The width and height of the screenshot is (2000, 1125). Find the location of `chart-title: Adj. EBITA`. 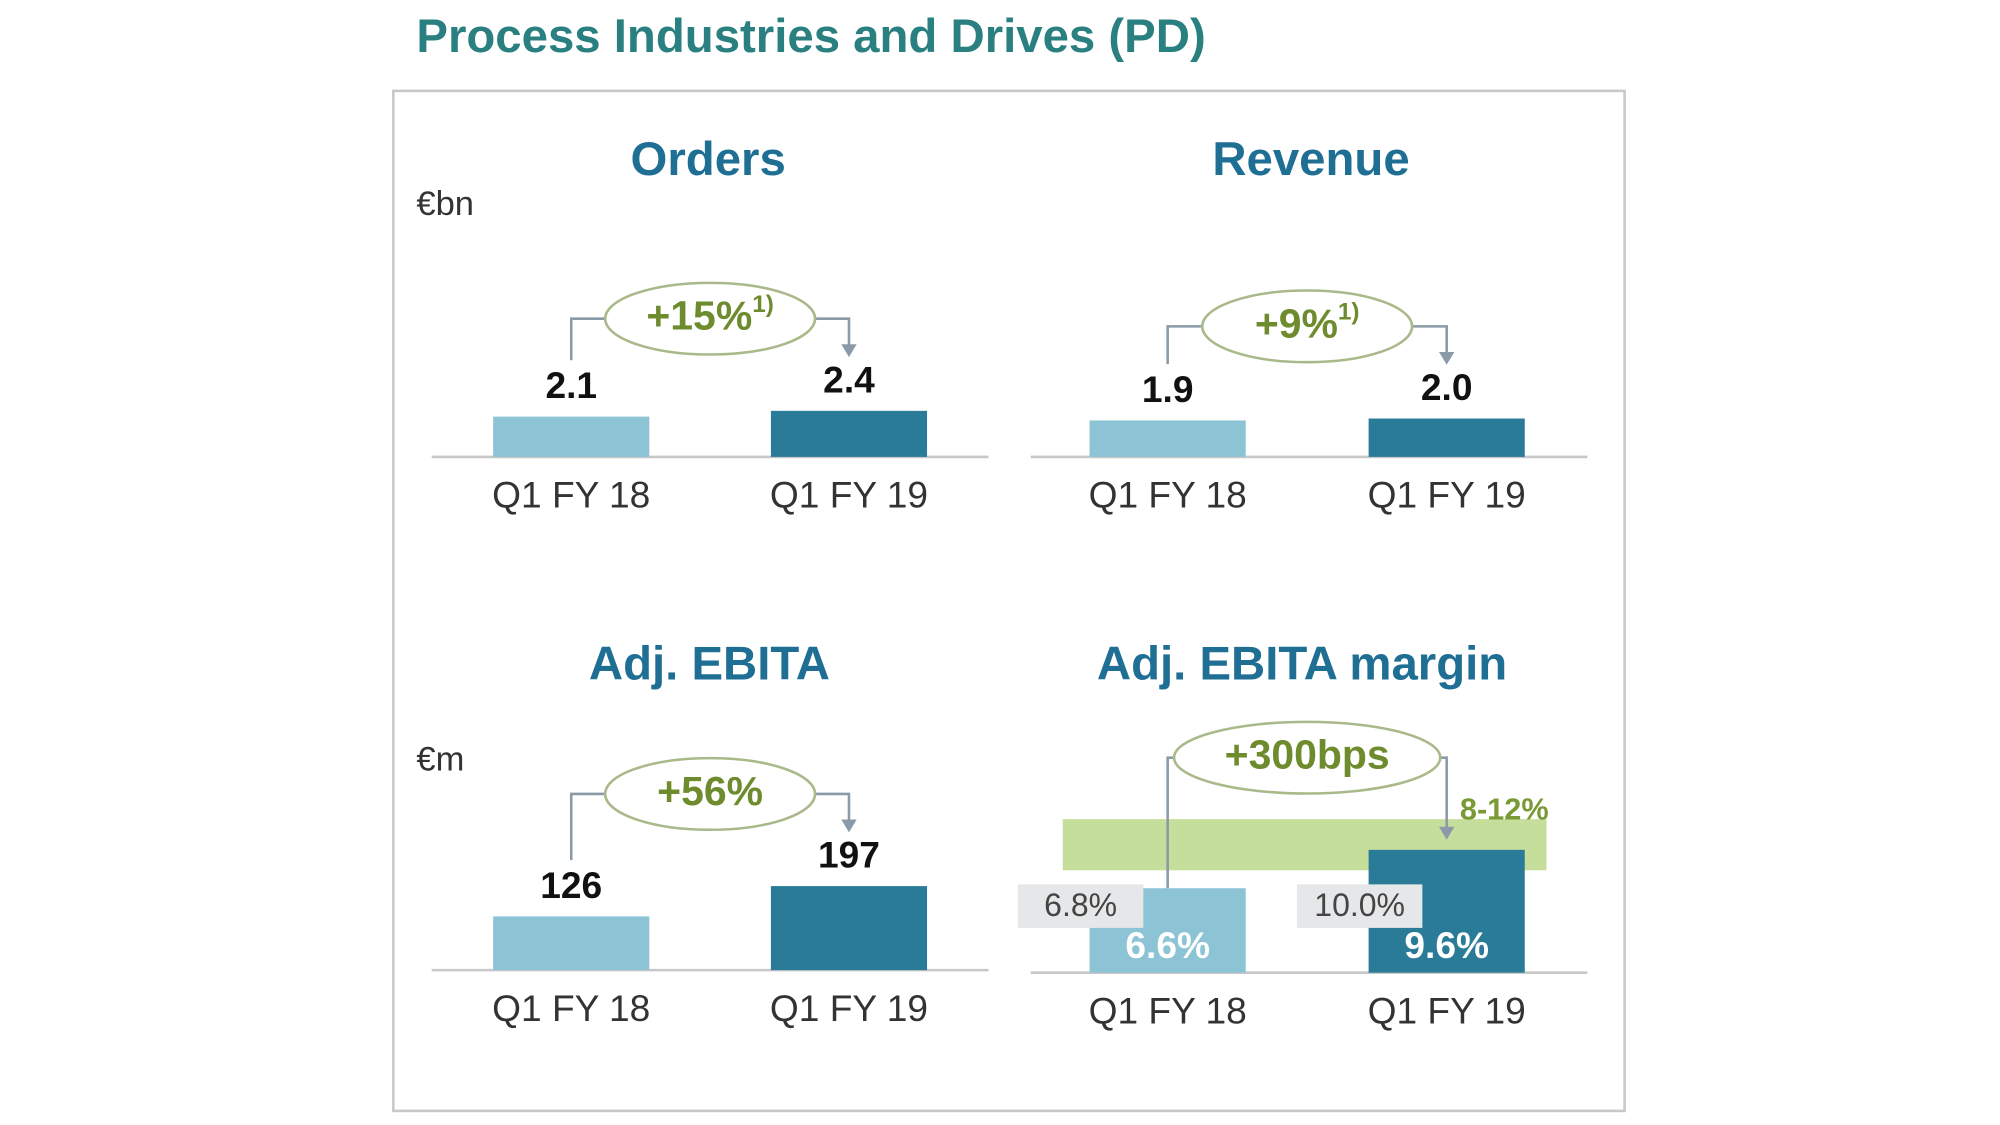

chart-title: Adj. EBITA is located at coordinates (709, 663).